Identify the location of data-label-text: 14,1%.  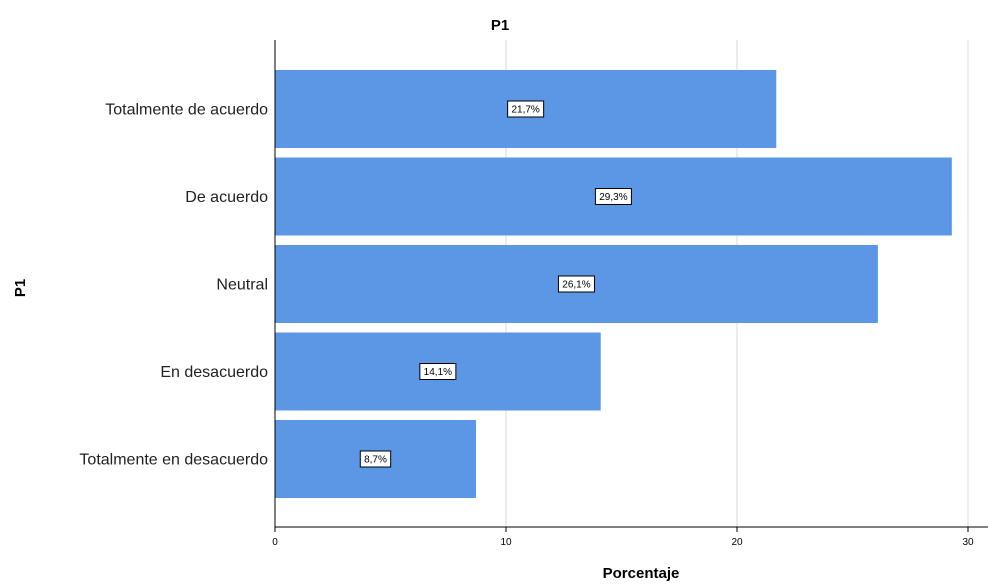
(438, 372).